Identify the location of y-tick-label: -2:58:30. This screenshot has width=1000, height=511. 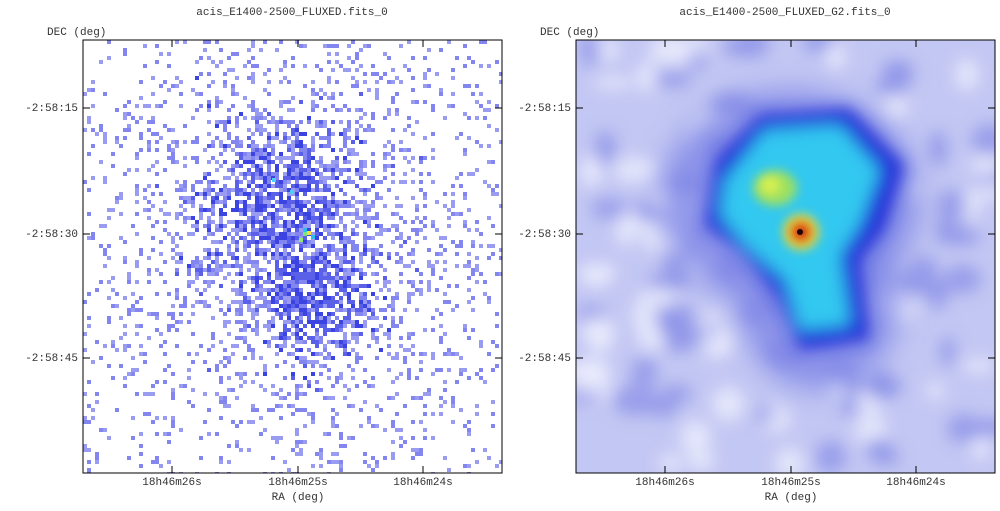
(544, 235).